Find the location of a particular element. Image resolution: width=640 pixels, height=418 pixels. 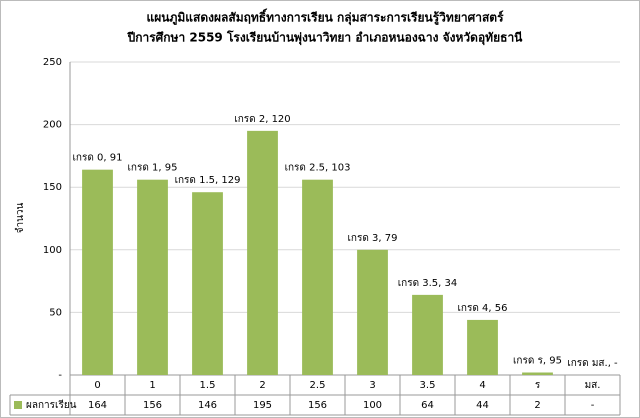

annotation: เกรด 0, 91 is located at coordinates (98, 158).